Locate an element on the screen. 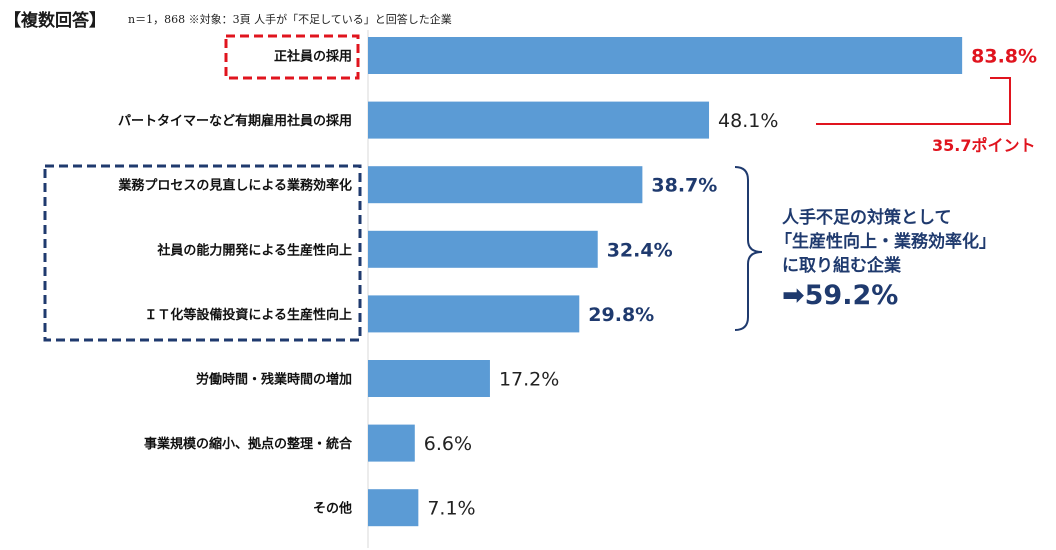 This screenshot has width=1056, height=550. category-label-3: 業務プロセスの見直しによる業務効率化 is located at coordinates (234, 186).